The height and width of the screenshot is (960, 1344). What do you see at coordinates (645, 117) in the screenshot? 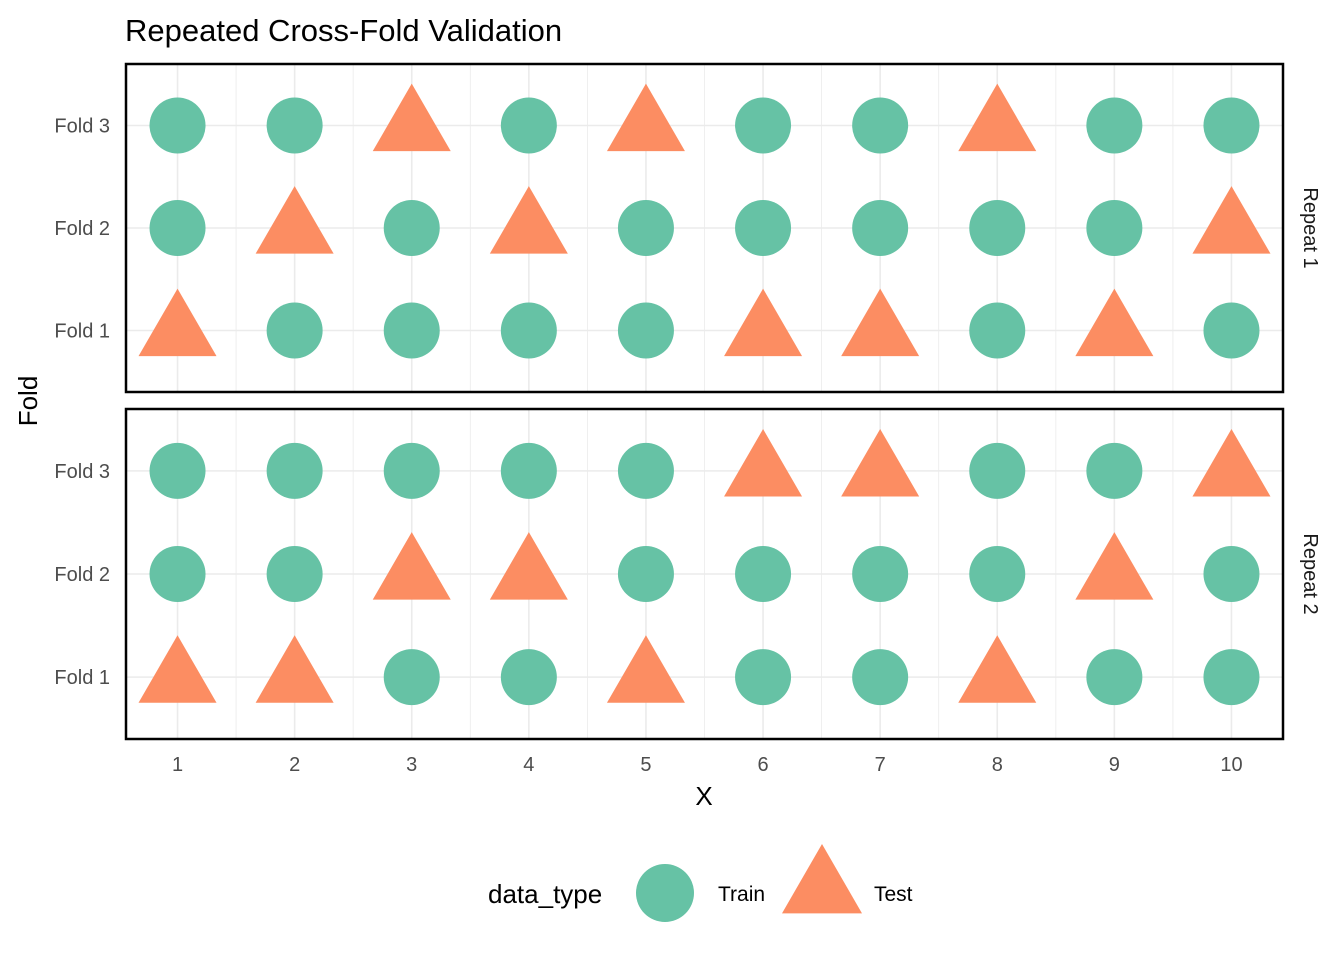
I see `point-test-r1-fold3-x5` at bounding box center [645, 117].